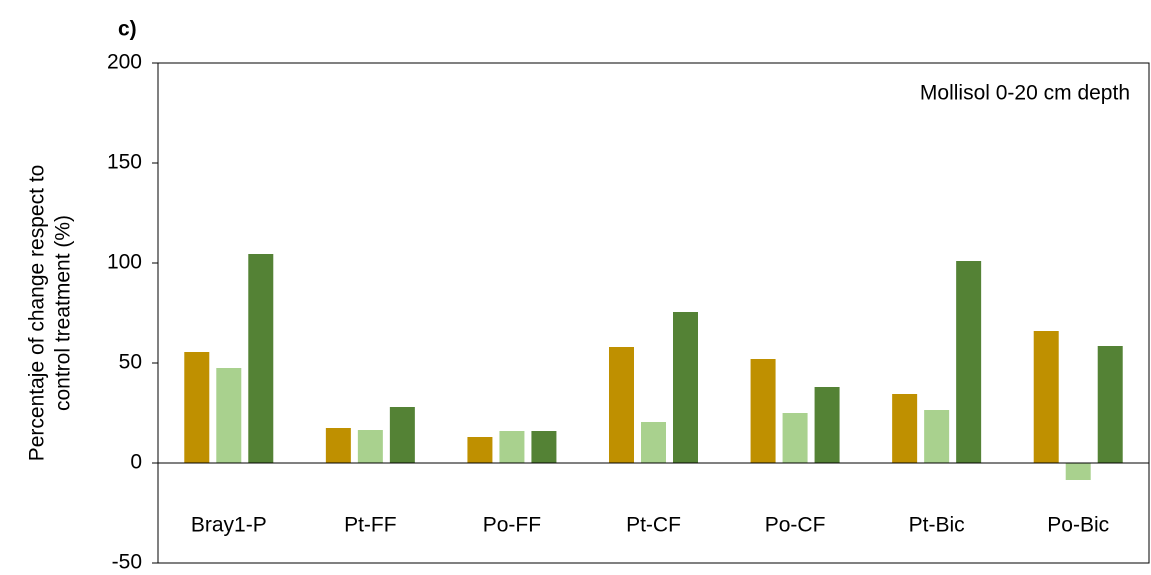 This screenshot has height=575, width=1151. Describe the element at coordinates (136, 462) in the screenshot. I see `y-tick-label: 0` at that location.